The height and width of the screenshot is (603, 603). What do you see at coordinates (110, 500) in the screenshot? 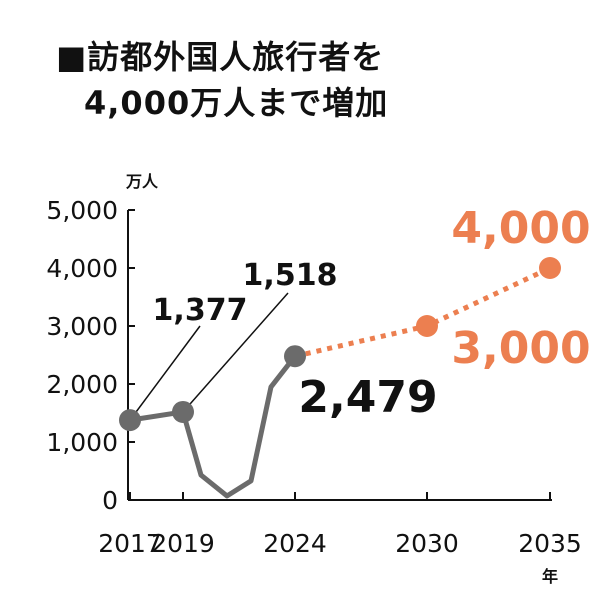
I see `y-tick-label: 0` at bounding box center [110, 500].